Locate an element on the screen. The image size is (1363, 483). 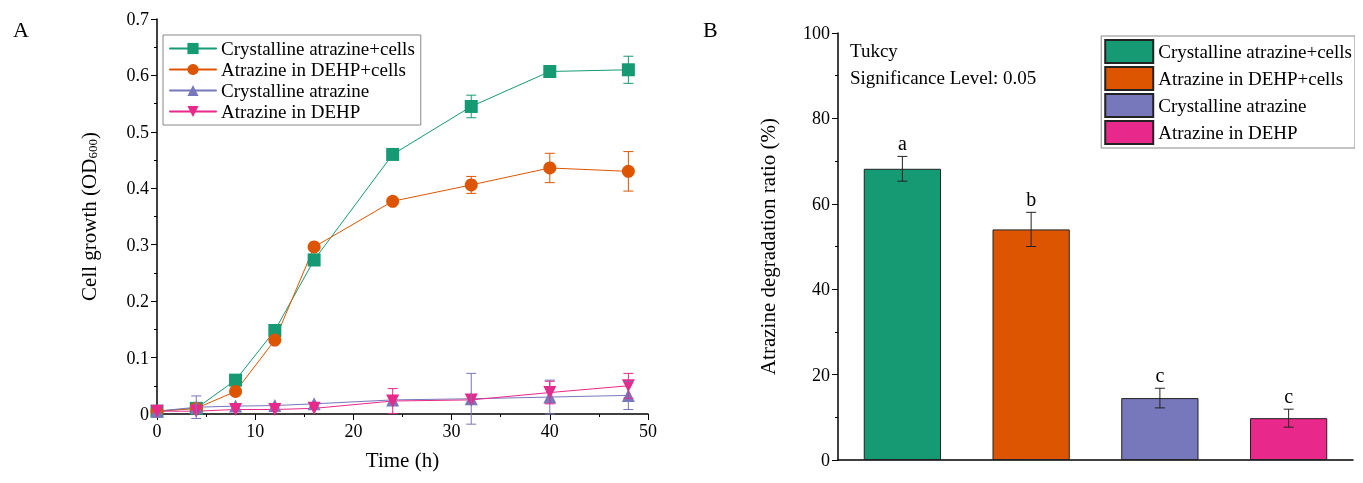
y-tick-label: 0.7 is located at coordinates (137, 19).